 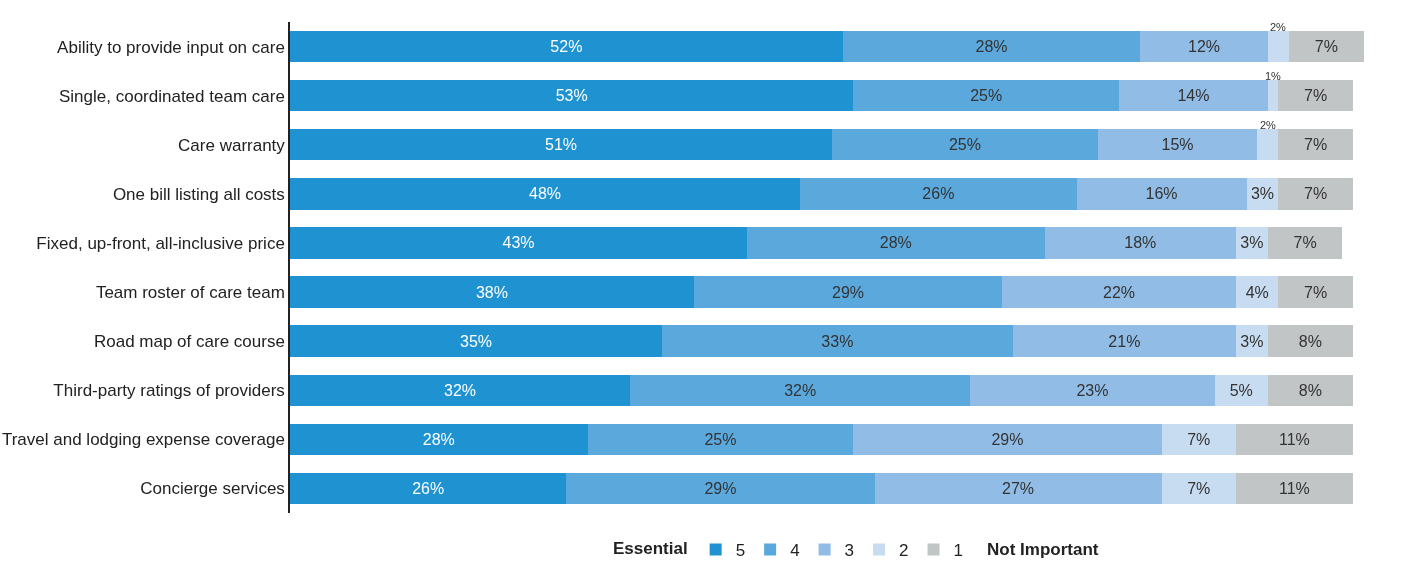 I want to click on data-label: 16%, so click(x=1161, y=194).